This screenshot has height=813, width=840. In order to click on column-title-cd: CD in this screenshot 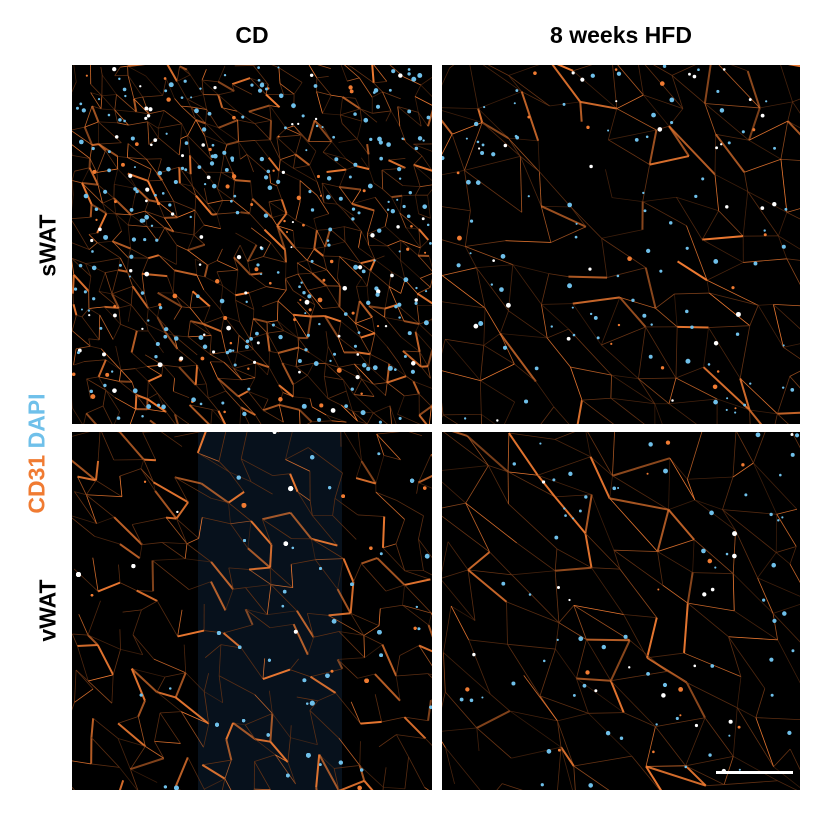, I will do `click(252, 35)`.